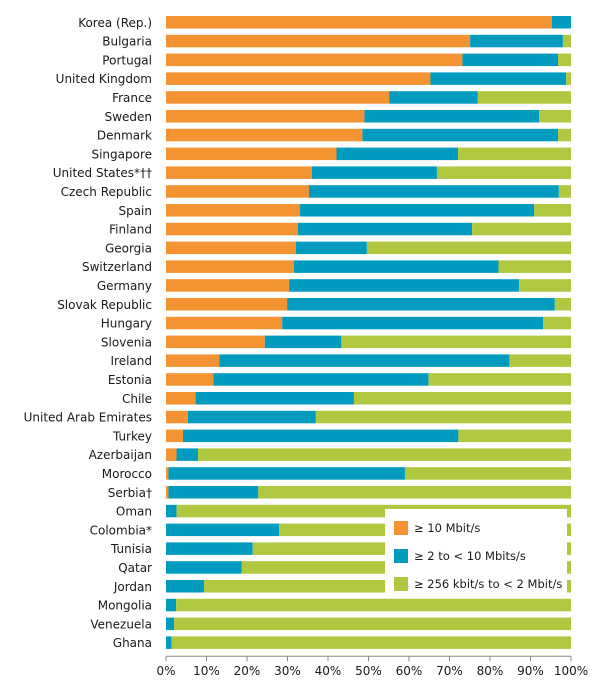  I want to click on category-label: Slovak Republic, so click(104, 305).